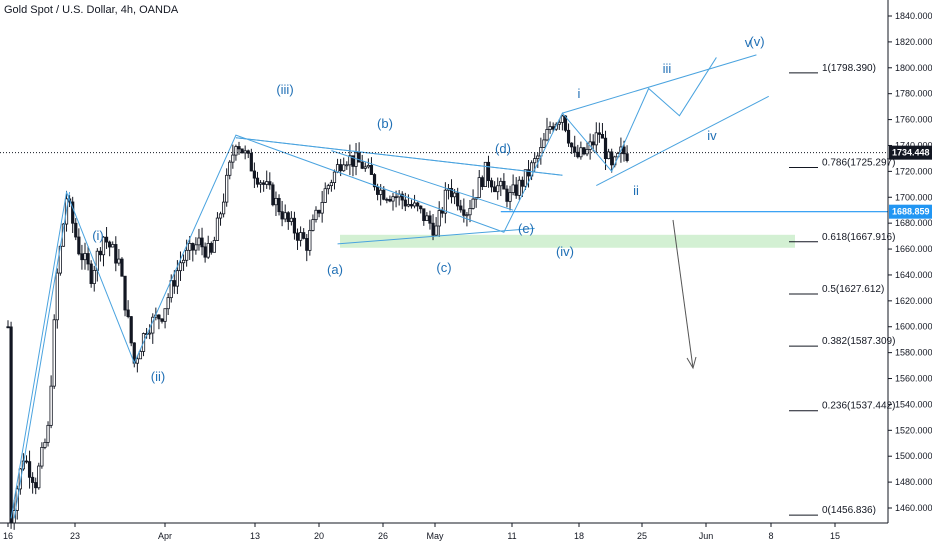  Describe the element at coordinates (255, 536) in the screenshot. I see `time-tick-label: 13` at that location.